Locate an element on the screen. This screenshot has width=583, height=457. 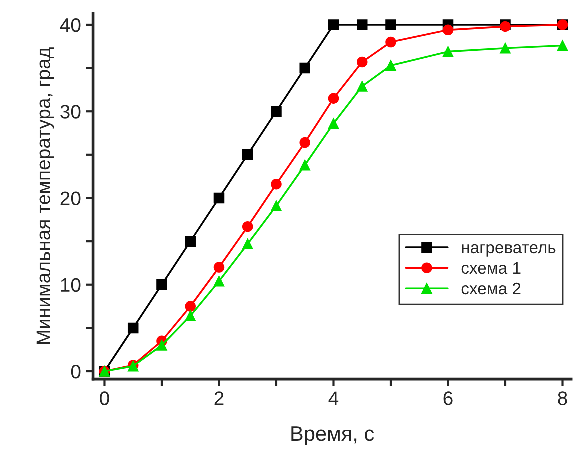
x-tick-label: 2 is located at coordinates (219, 399).